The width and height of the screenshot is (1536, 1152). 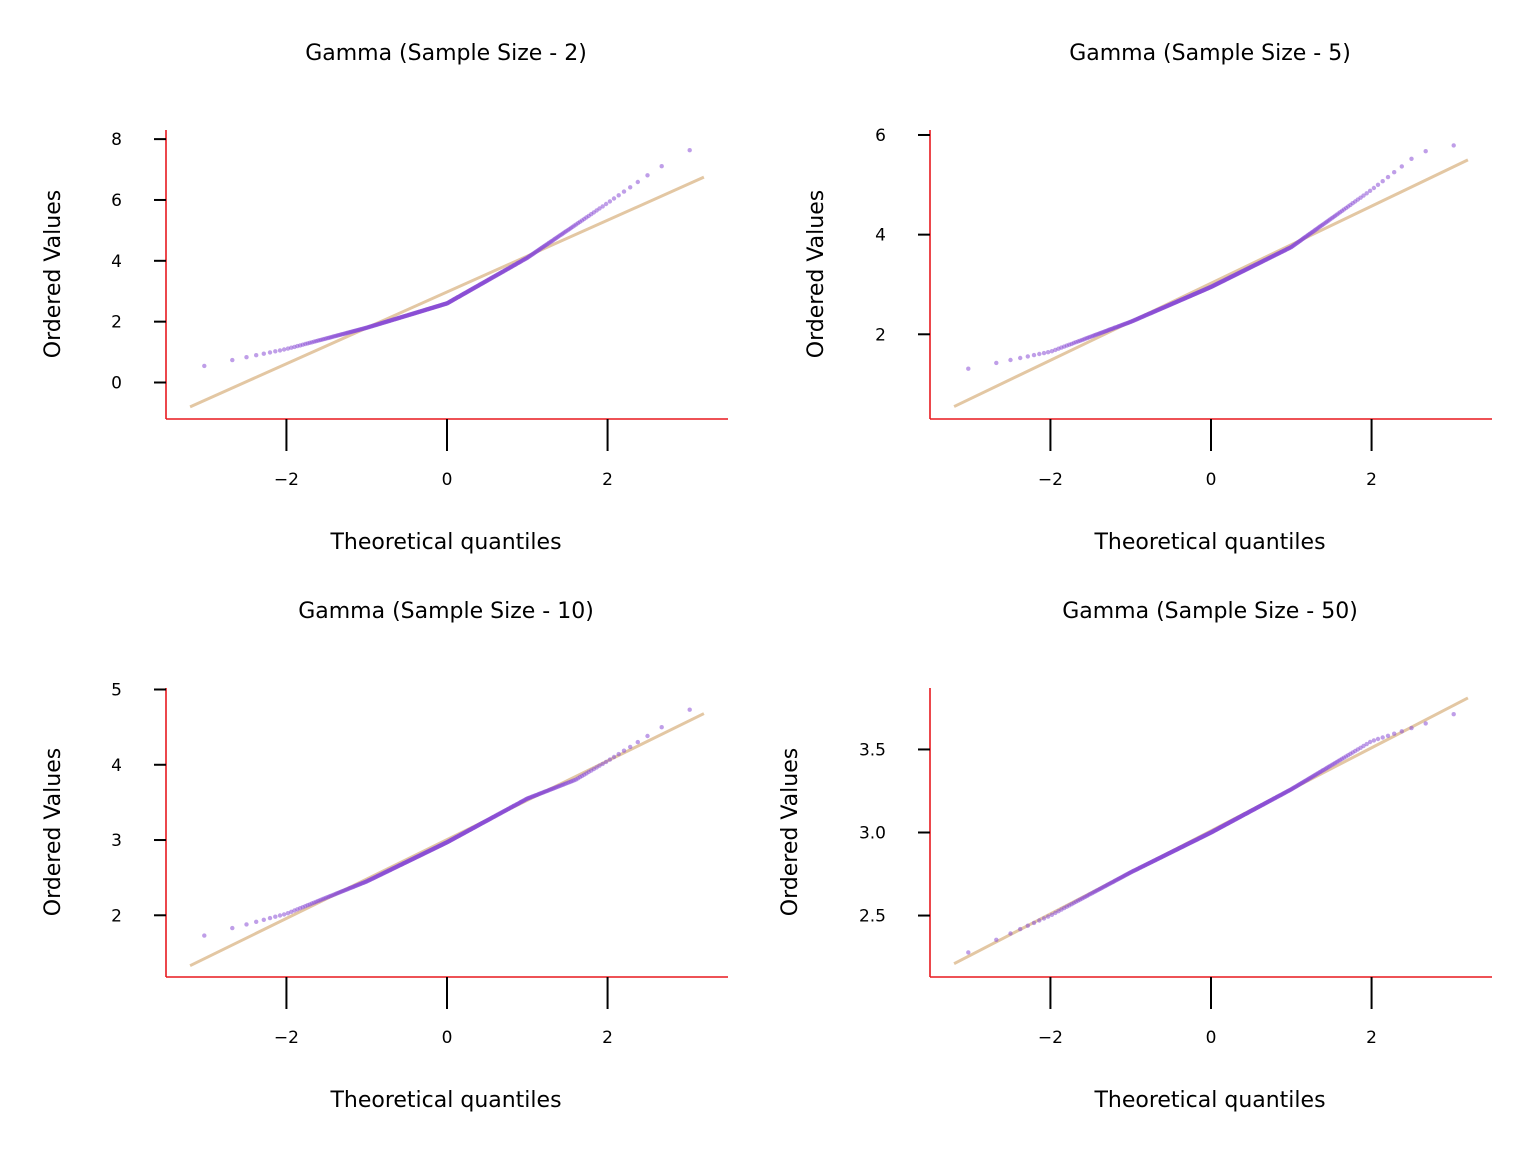 I want to click on chart-title: Gamma (Sample Size - 2), so click(x=446, y=53).